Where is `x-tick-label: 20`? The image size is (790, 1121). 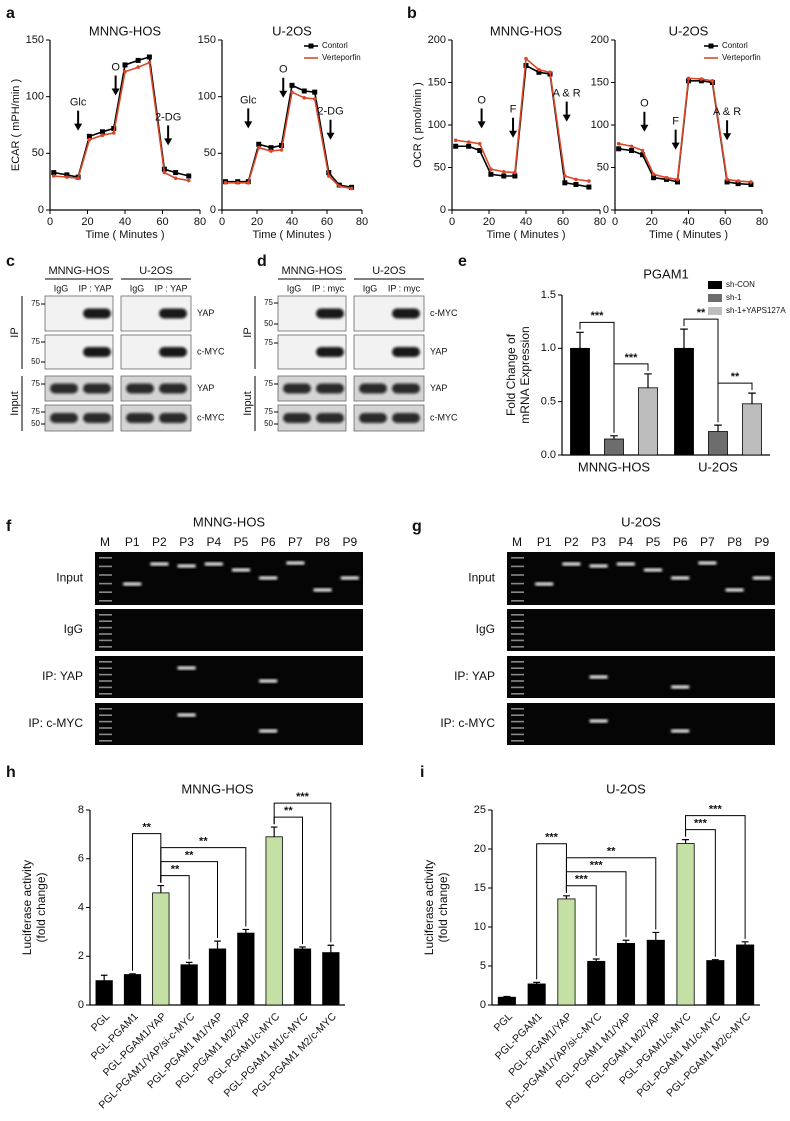 x-tick-label: 20 is located at coordinates (652, 222).